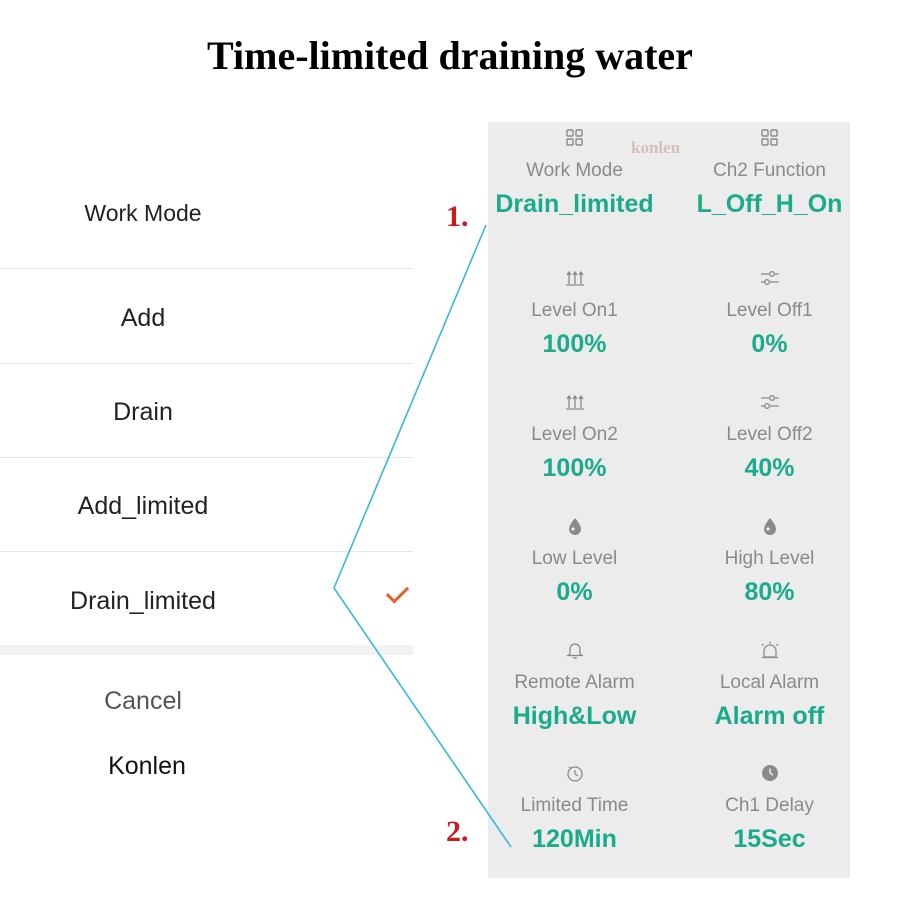 This screenshot has width=900, height=900. I want to click on siren-icon, so click(769, 652).